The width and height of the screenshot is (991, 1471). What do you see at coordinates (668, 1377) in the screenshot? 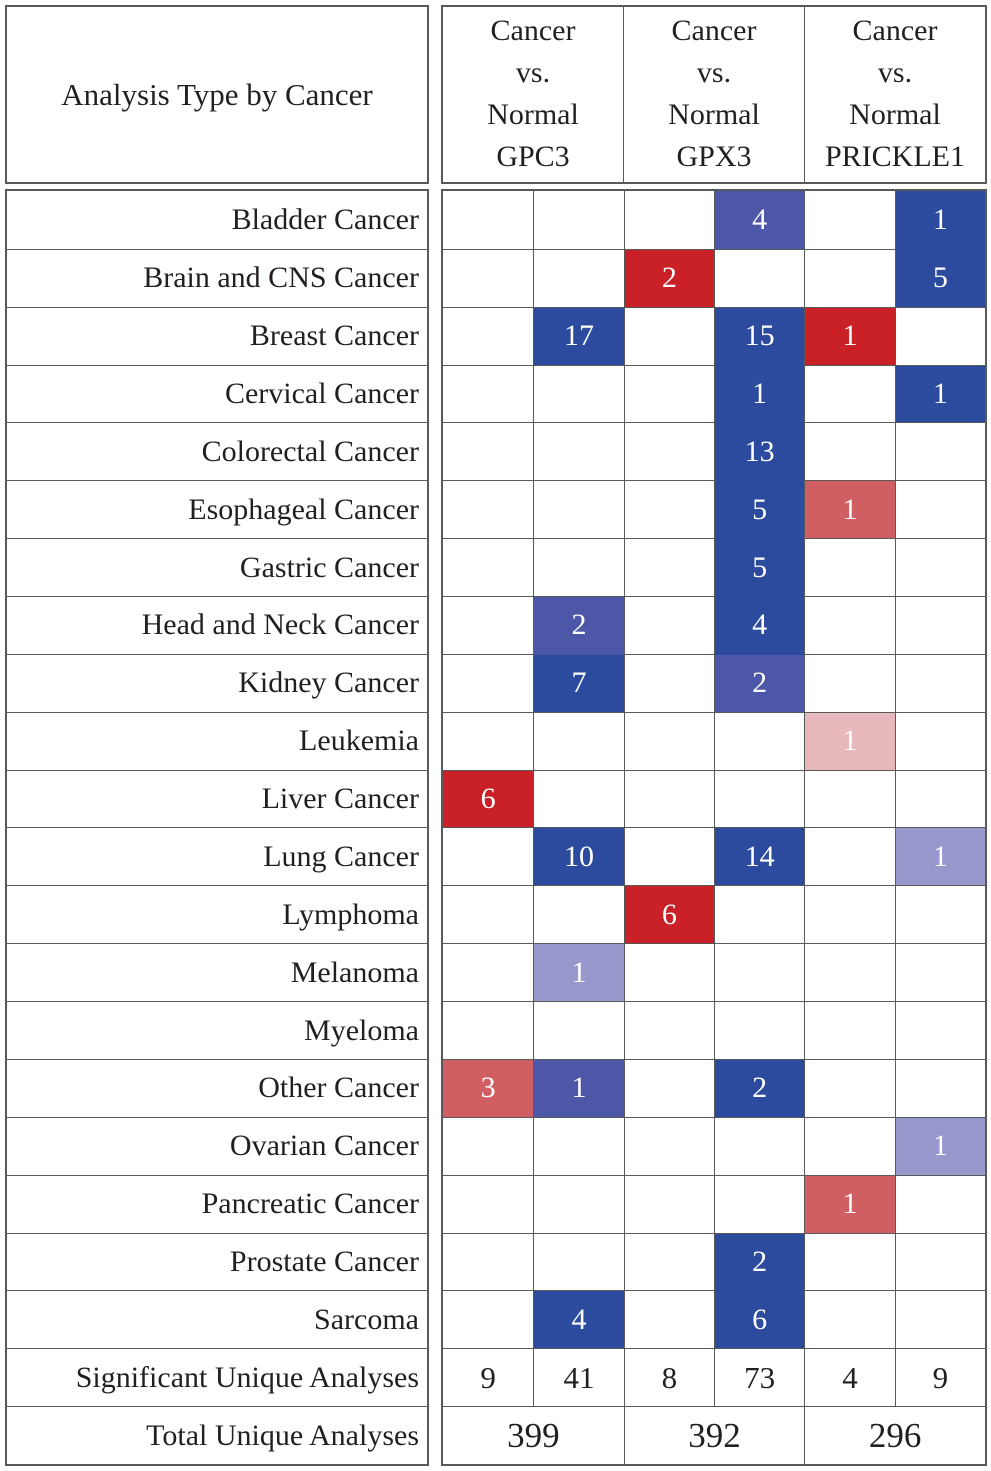
I see `significant-count-cell: 8` at bounding box center [668, 1377].